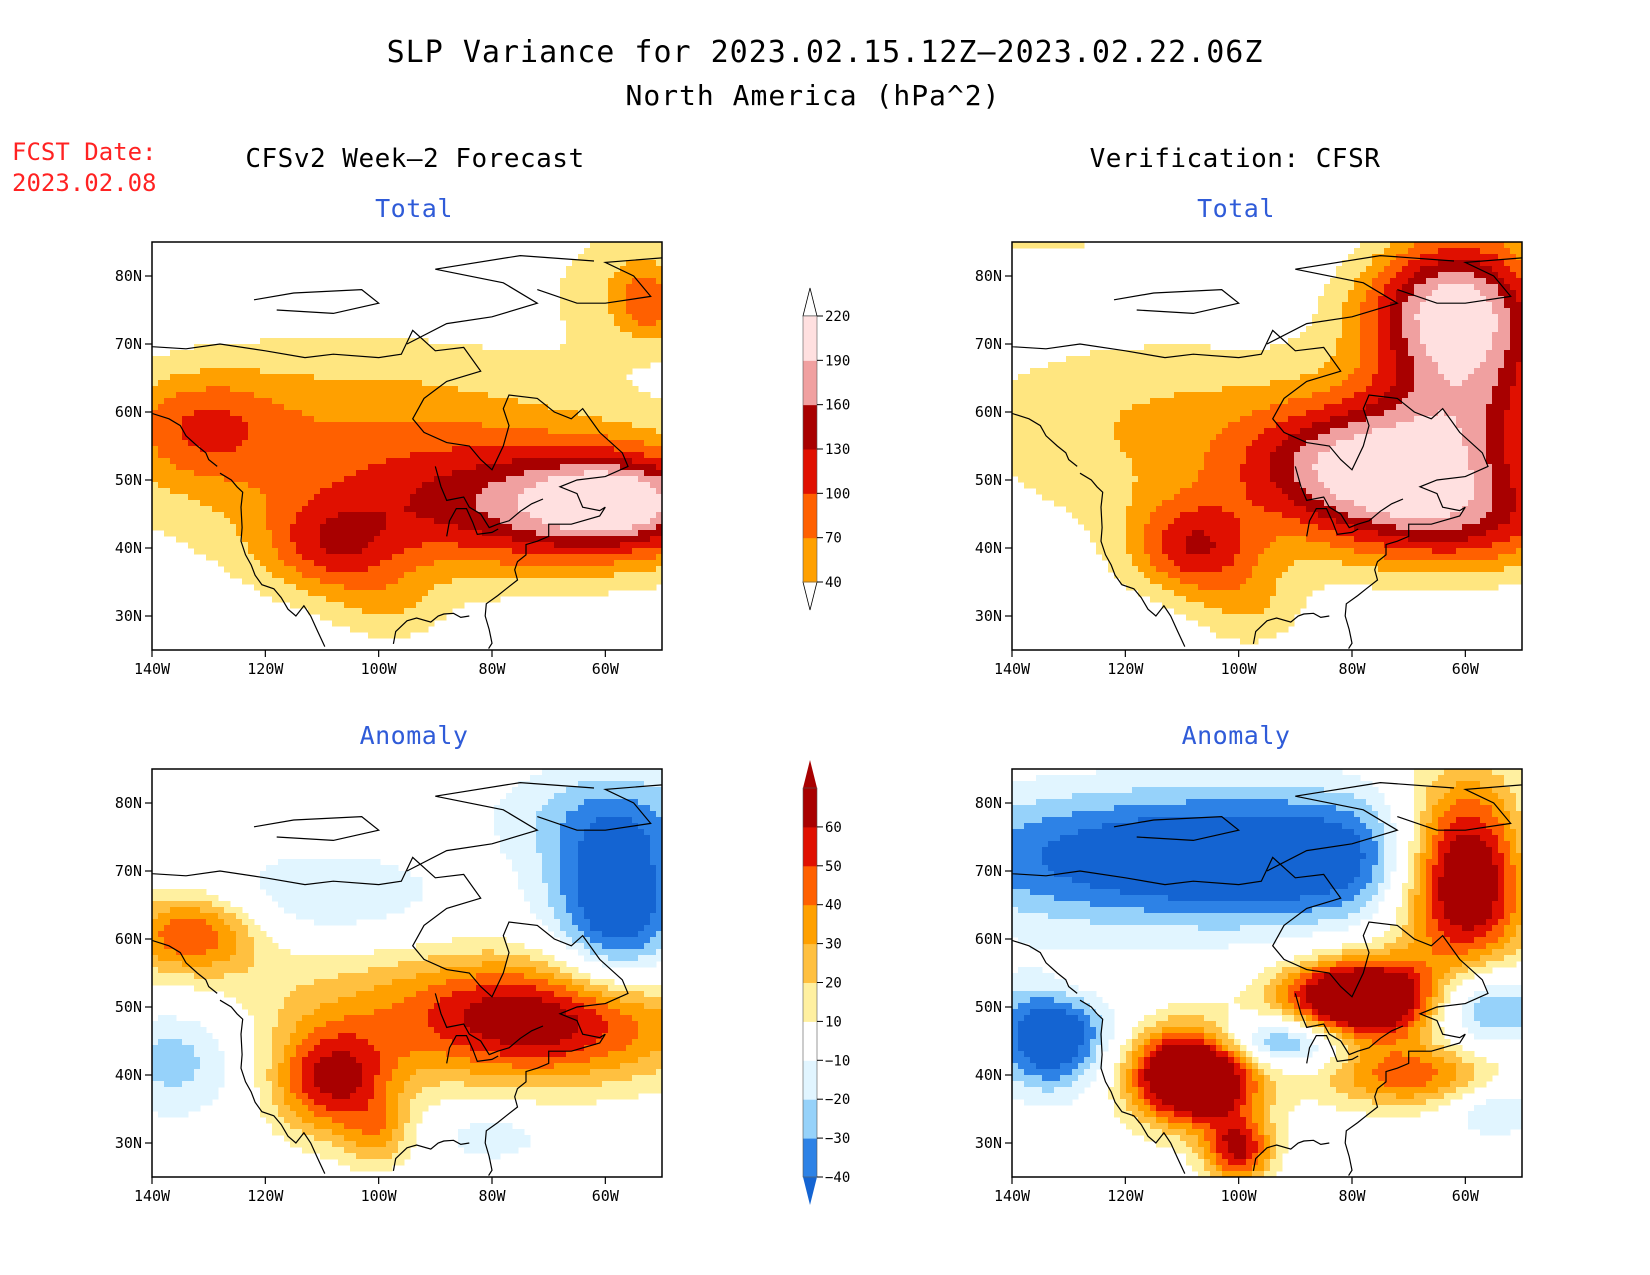 Image resolution: width=1650 pixels, height=1275 pixels. I want to click on fcst-date: 2023.02.08, so click(84, 183).